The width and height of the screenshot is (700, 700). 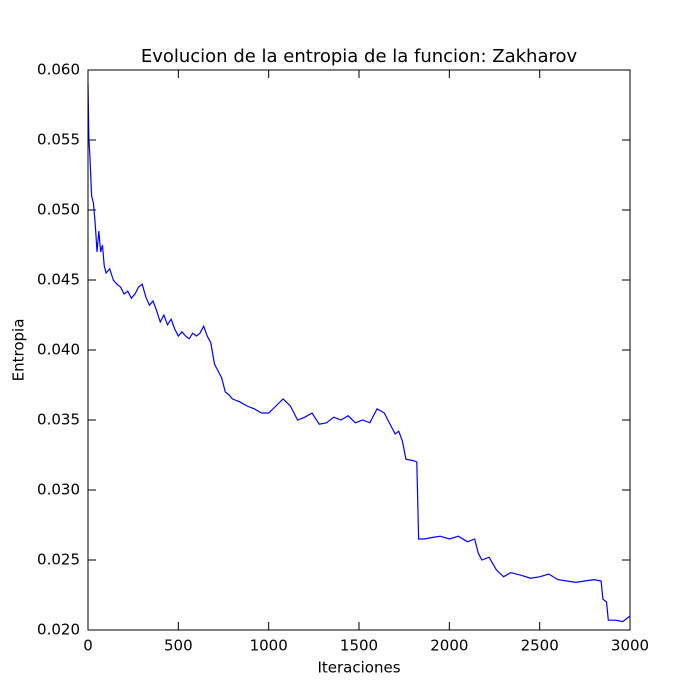 What do you see at coordinates (58, 70) in the screenshot?
I see `y-tick-label: 0.060` at bounding box center [58, 70].